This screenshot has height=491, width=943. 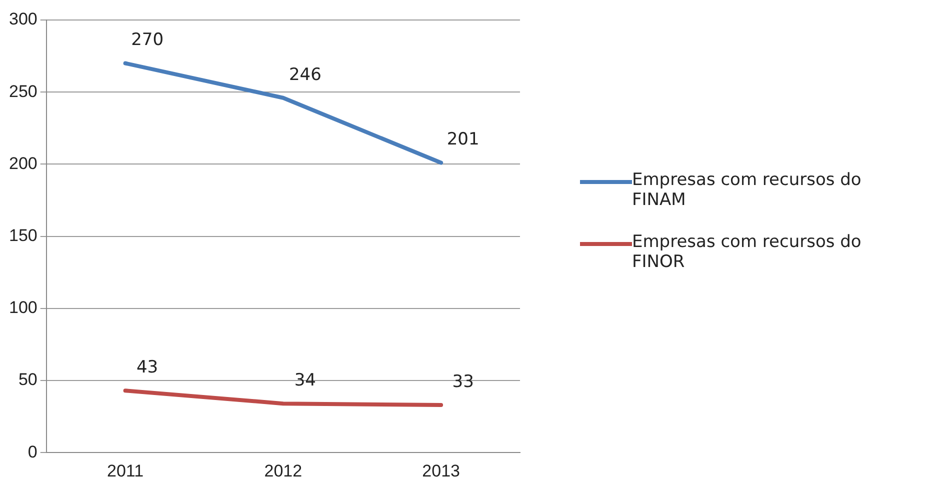 What do you see at coordinates (23, 308) in the screenshot?
I see `y-tick-label: 100` at bounding box center [23, 308].